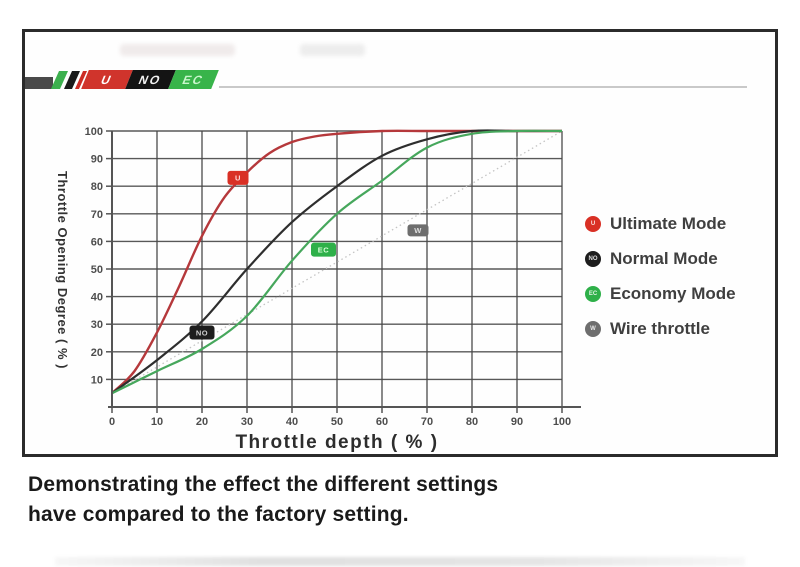 This screenshot has width=800, height=567. Describe the element at coordinates (472, 422) in the screenshot. I see `x-tick-label: 80` at that location.